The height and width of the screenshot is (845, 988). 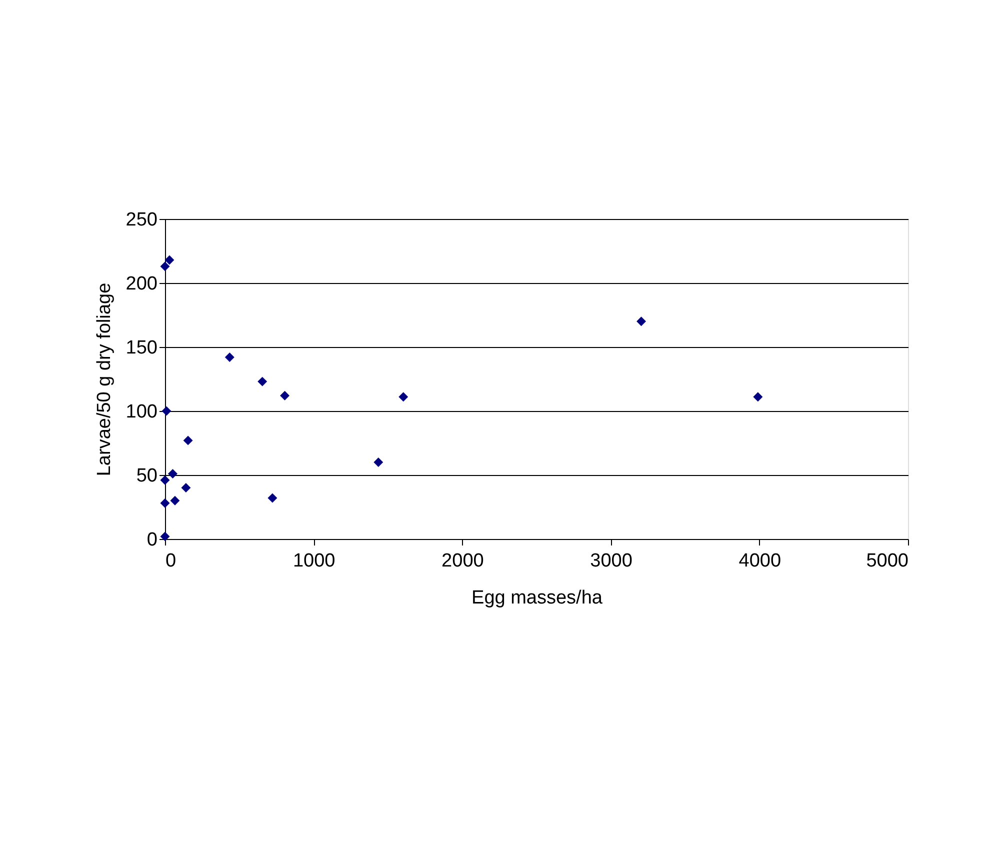 What do you see at coordinates (142, 220) in the screenshot?
I see `y-tick-label: 250` at bounding box center [142, 220].